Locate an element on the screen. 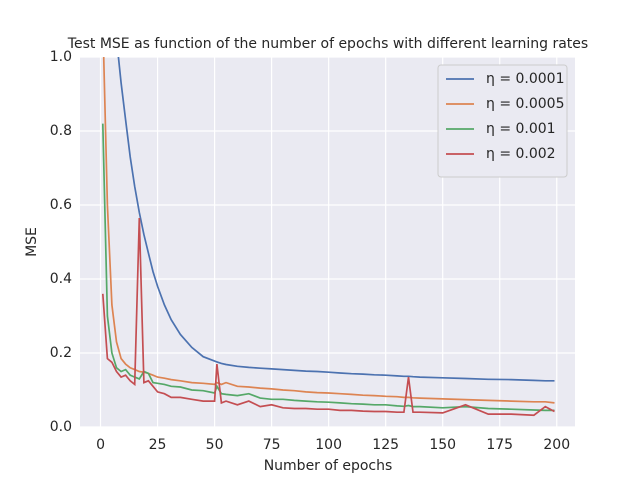  x-tick-label: 150 is located at coordinates (442, 445).